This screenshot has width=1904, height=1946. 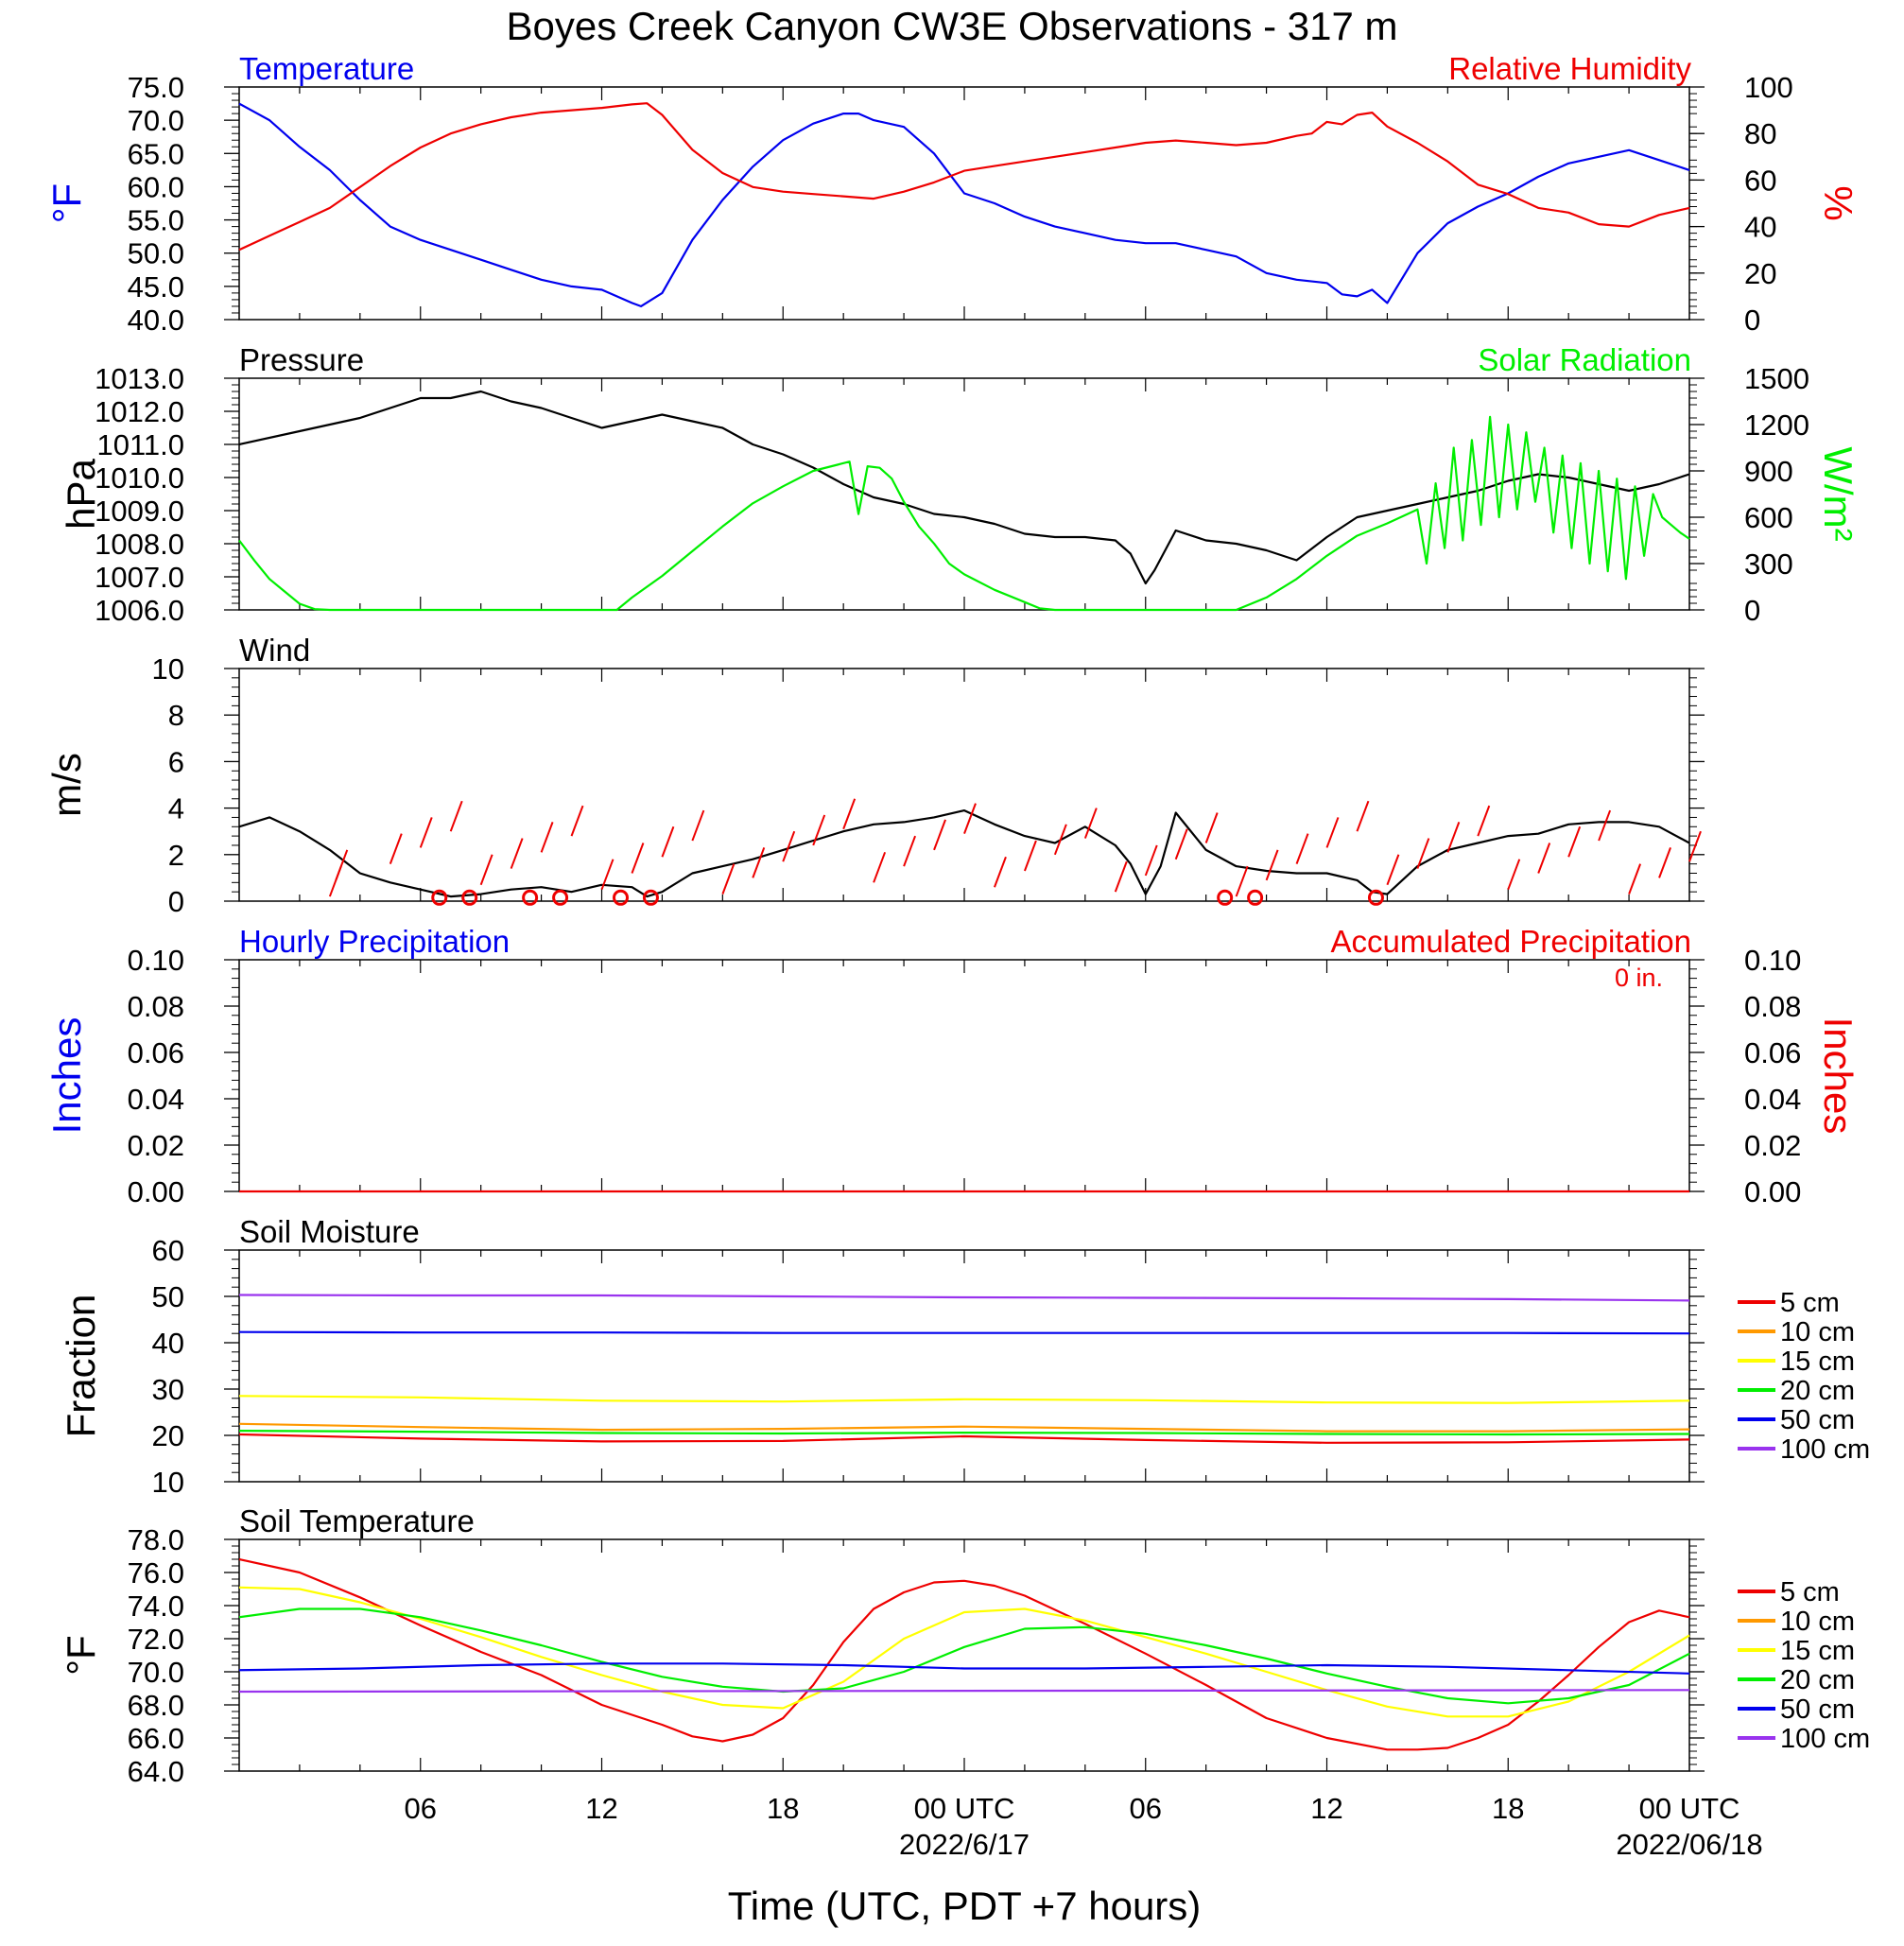 What do you see at coordinates (329, 1232) in the screenshot?
I see `panel-left-title: Soil Moisture` at bounding box center [329, 1232].